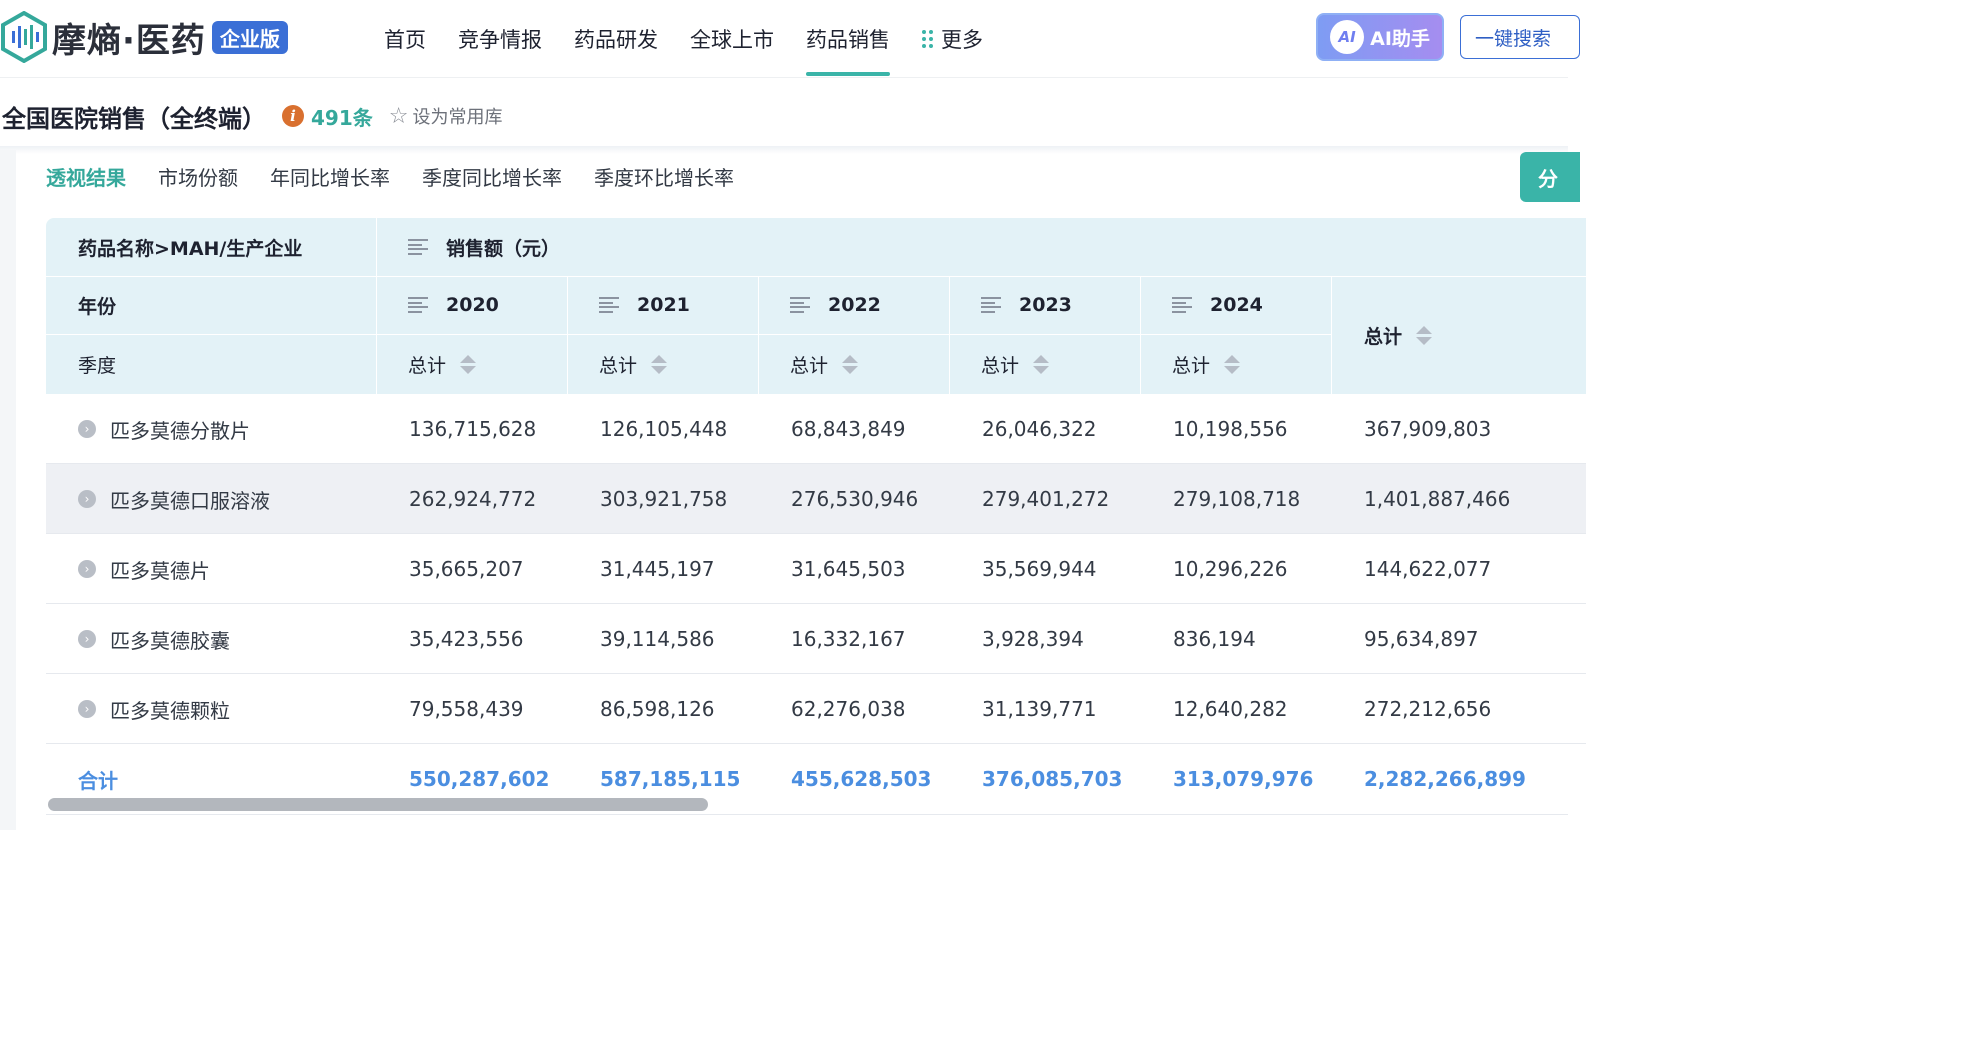 The height and width of the screenshot is (1043, 1971). I want to click on subtotal-header-2022: 总计, so click(824, 364).